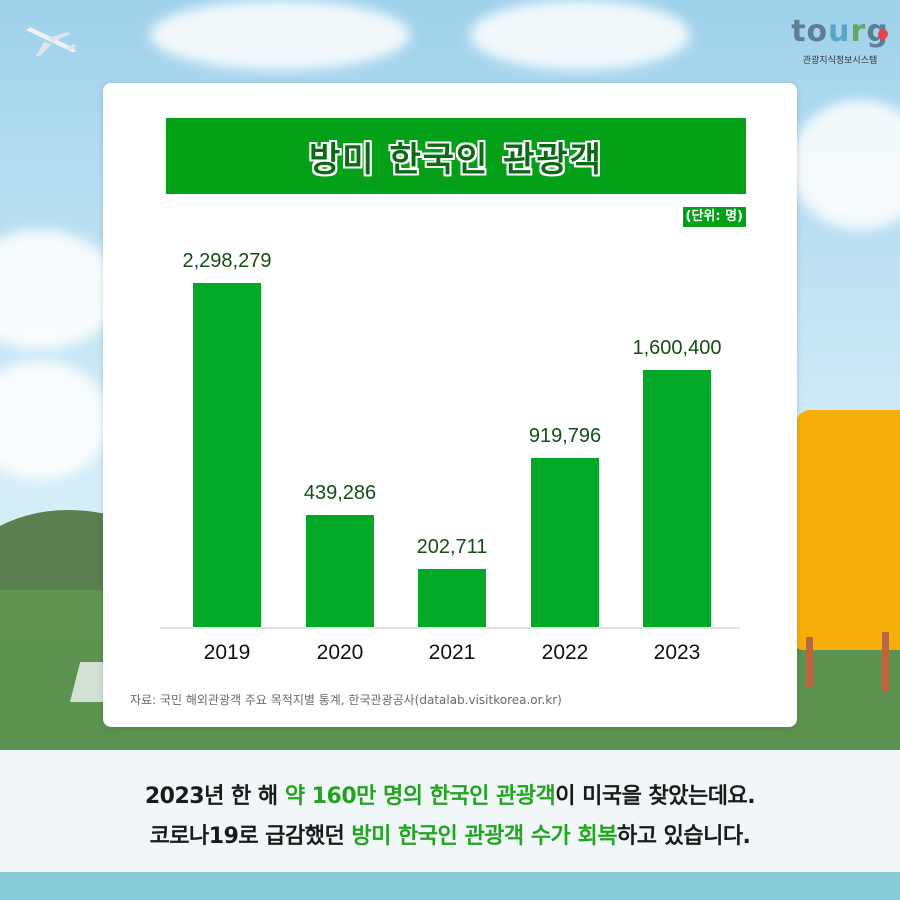 The height and width of the screenshot is (900, 900). Describe the element at coordinates (565, 542) in the screenshot. I see `bar-2022` at that location.